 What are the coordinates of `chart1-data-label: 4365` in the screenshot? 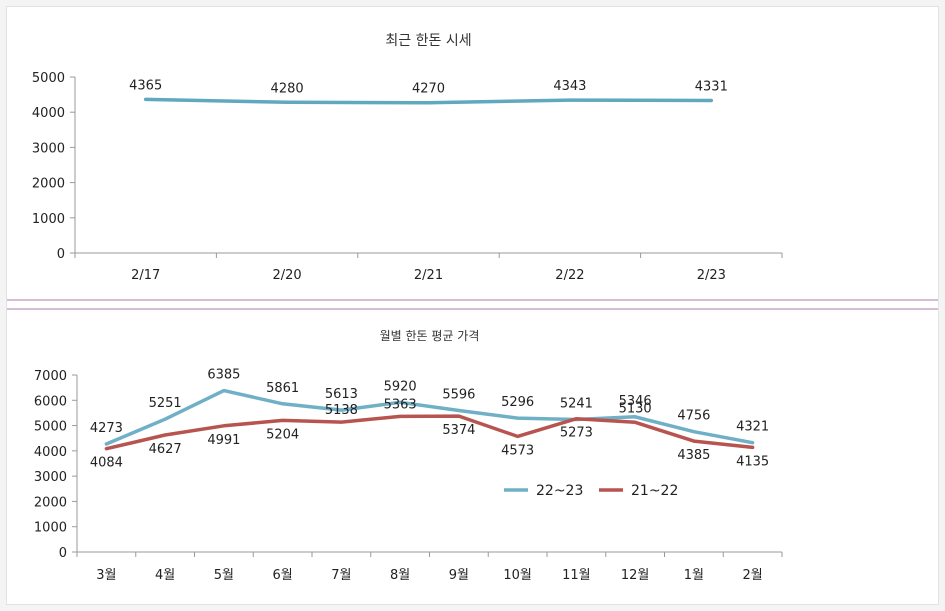 It's located at (145, 85).